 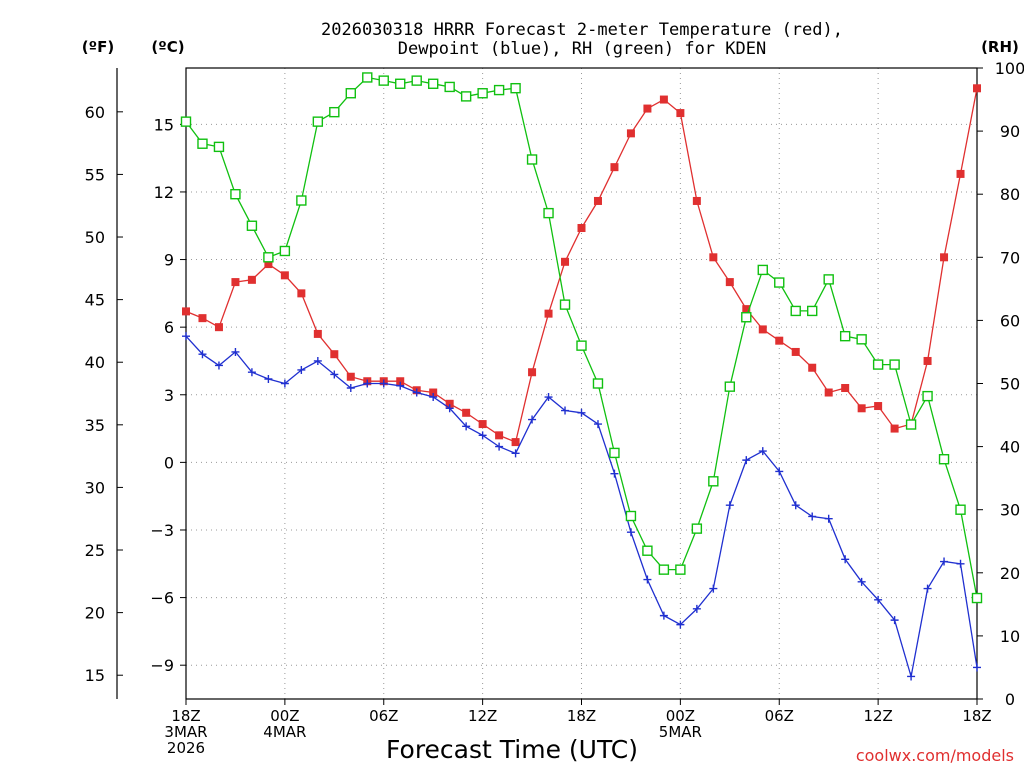 I want to click on time-tick-label: 3MAR, so click(x=185, y=732).